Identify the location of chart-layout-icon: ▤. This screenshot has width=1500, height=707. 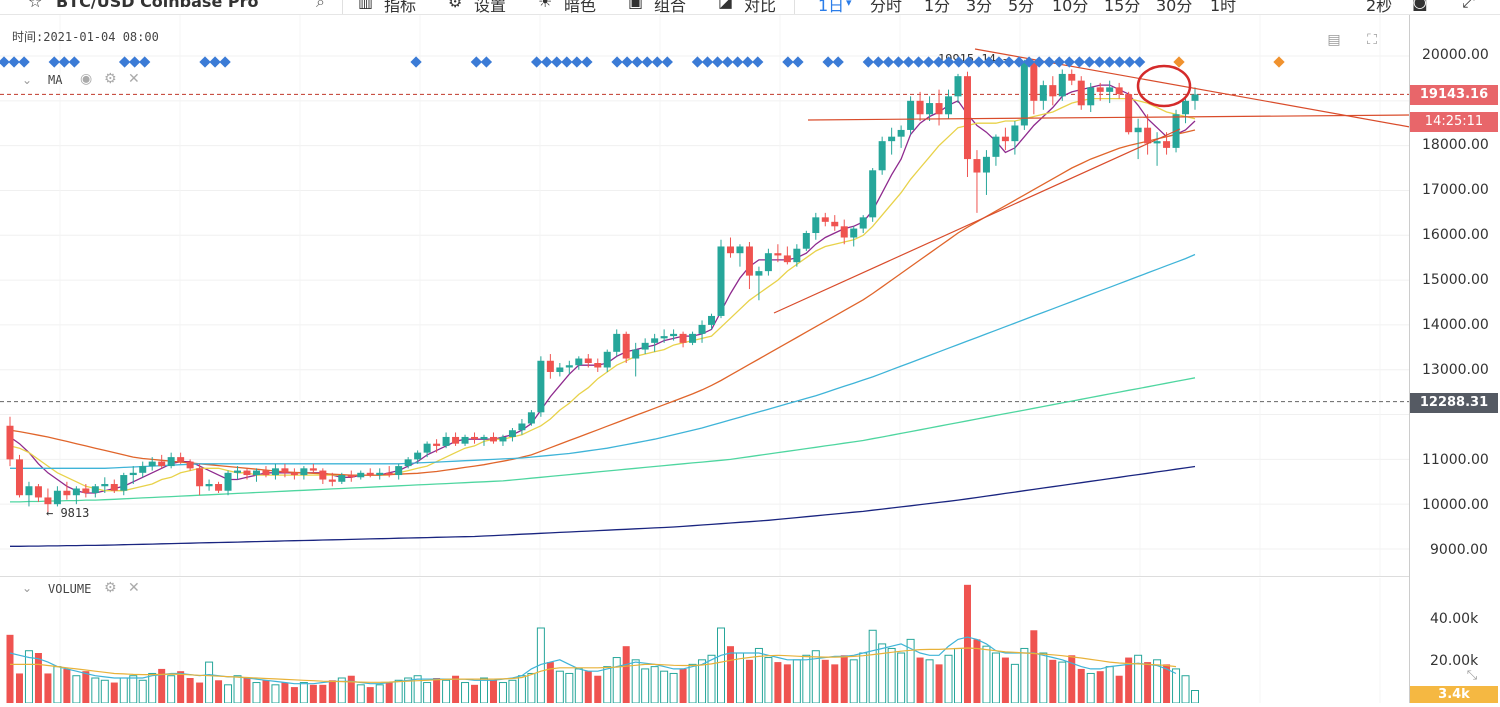
(1334, 40).